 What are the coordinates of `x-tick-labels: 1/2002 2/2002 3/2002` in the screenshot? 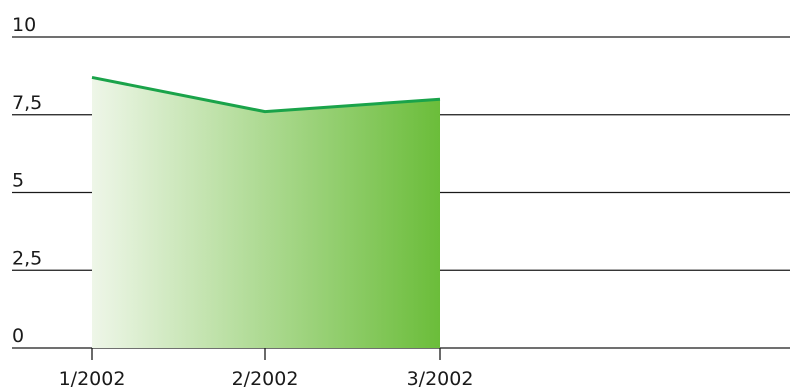 It's located at (266, 378).